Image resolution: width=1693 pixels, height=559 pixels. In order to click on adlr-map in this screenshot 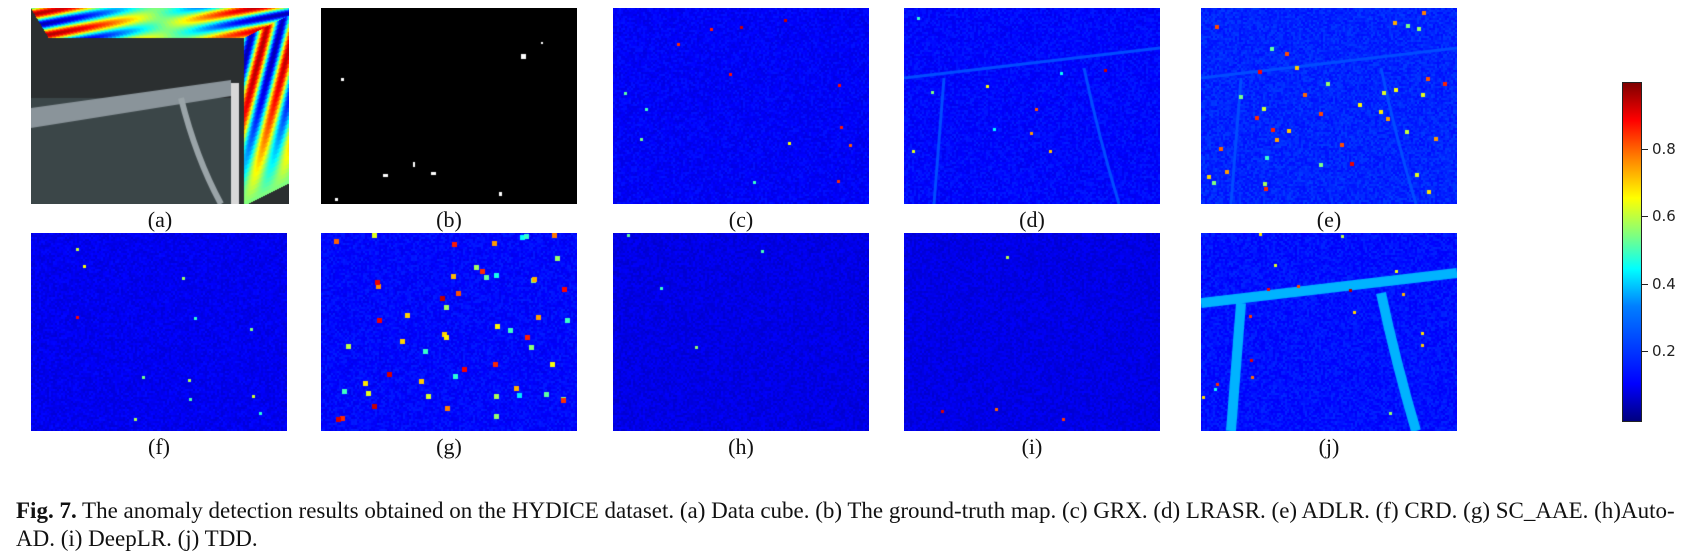, I will do `click(1329, 106)`.